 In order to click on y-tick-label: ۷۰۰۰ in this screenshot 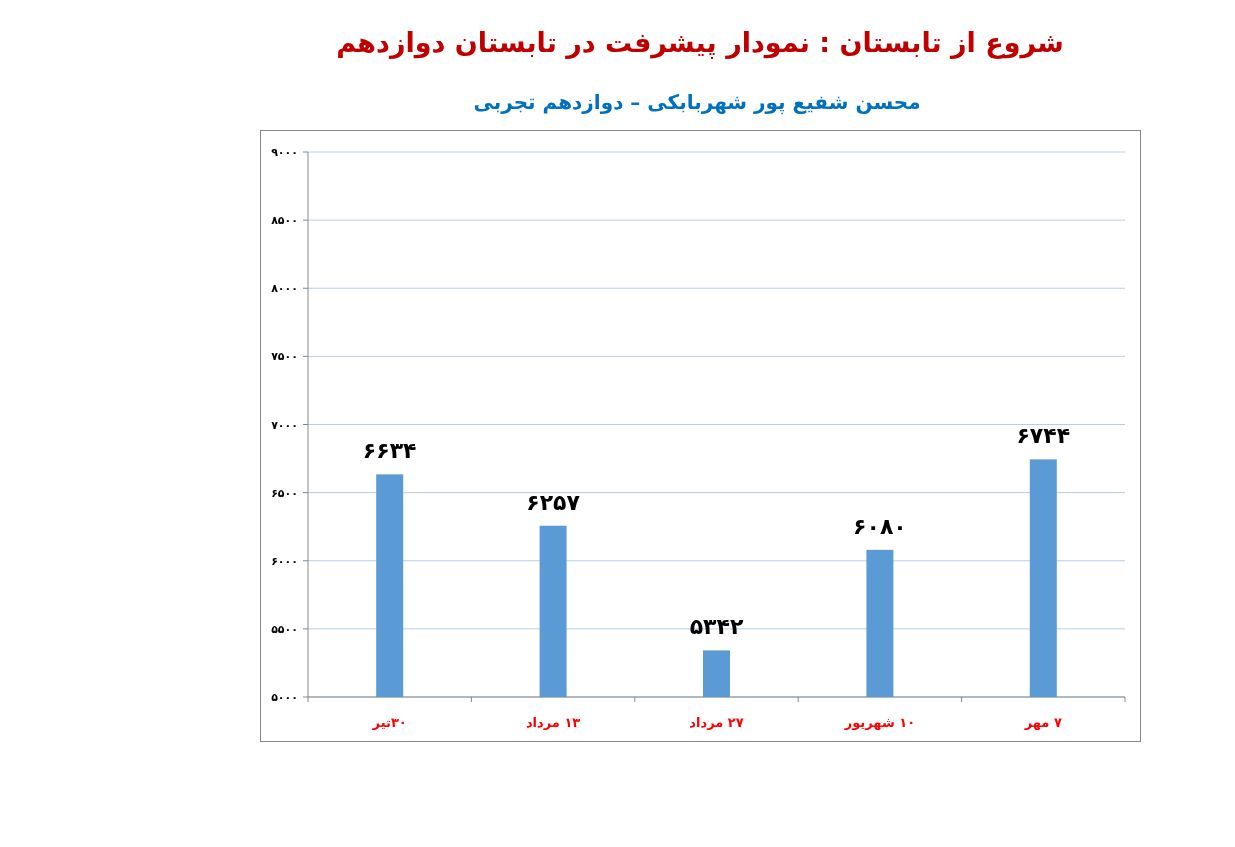, I will do `click(284, 425)`.